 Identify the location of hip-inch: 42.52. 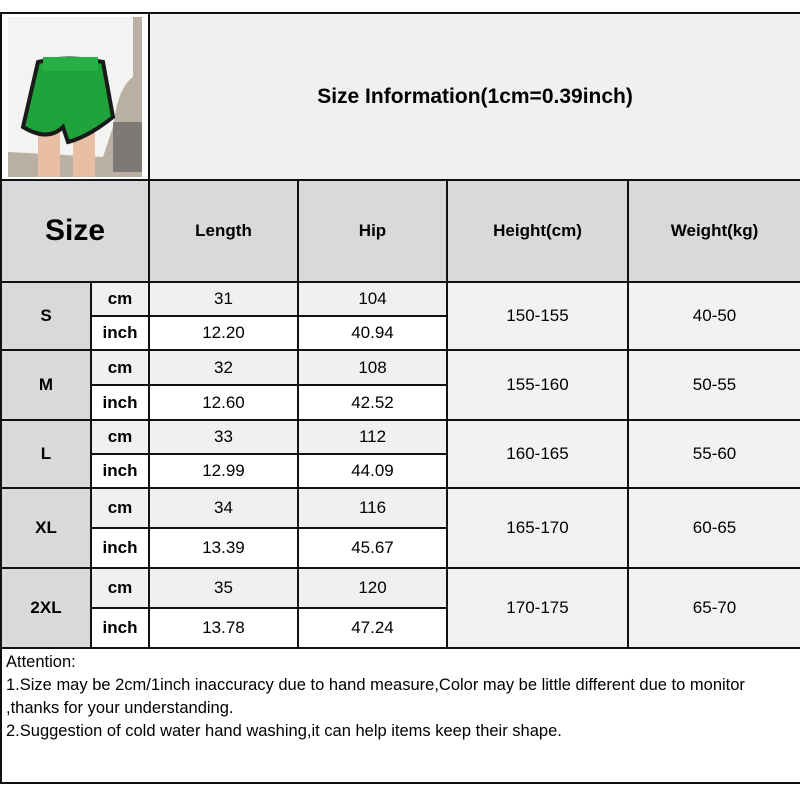
(372, 402).